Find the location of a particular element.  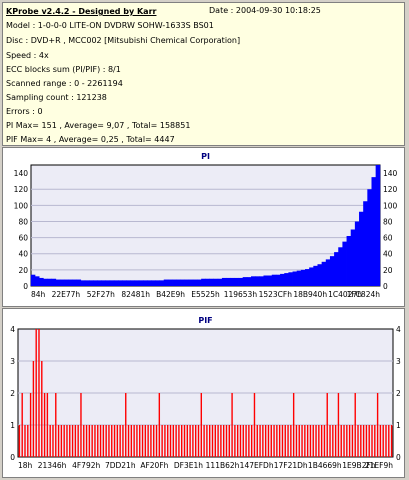

scan-date: Date : 2004-09-30 10:18:25 is located at coordinates (265, 10).